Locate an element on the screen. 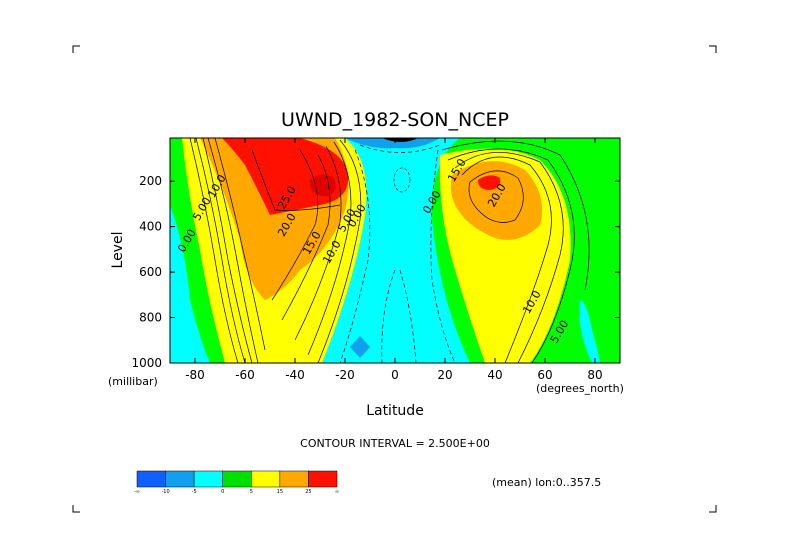  fill-easterly-blob-upper is located at coordinates (402, 180).